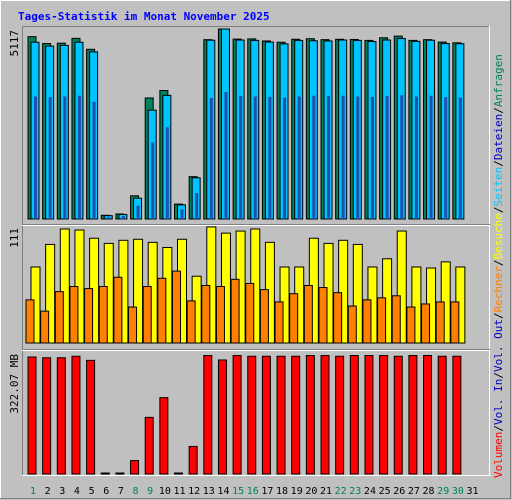  Describe the element at coordinates (498, 402) in the screenshot. I see `legend-volin: Vol. In` at that location.